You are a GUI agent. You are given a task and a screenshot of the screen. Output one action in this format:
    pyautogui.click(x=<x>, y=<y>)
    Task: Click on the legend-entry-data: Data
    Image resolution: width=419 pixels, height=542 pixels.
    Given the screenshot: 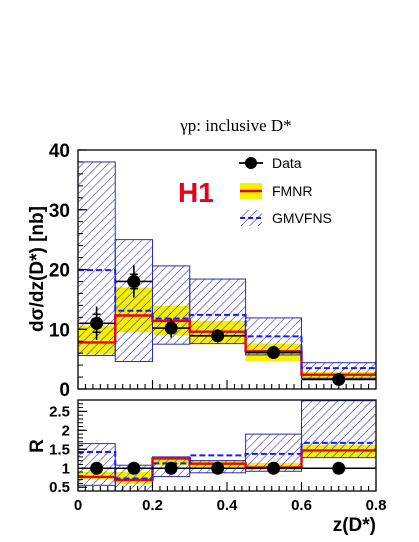 What is the action you would take?
    pyautogui.click(x=270, y=163)
    